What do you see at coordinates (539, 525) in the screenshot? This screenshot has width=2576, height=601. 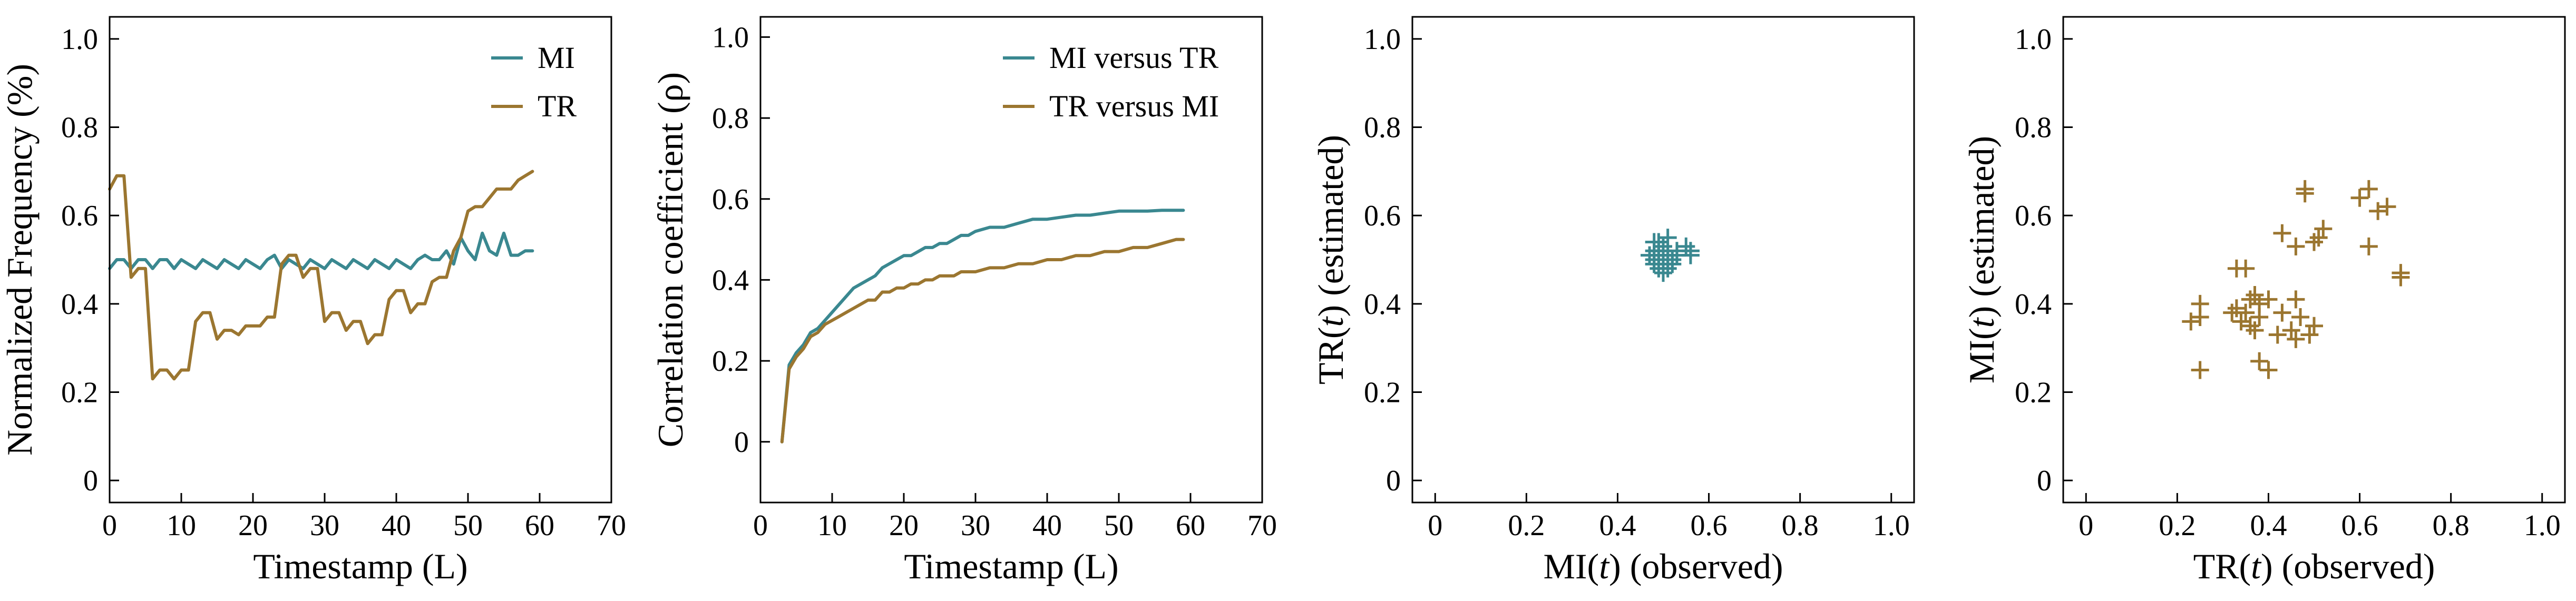 I see `x-tick-label: 60` at bounding box center [539, 525].